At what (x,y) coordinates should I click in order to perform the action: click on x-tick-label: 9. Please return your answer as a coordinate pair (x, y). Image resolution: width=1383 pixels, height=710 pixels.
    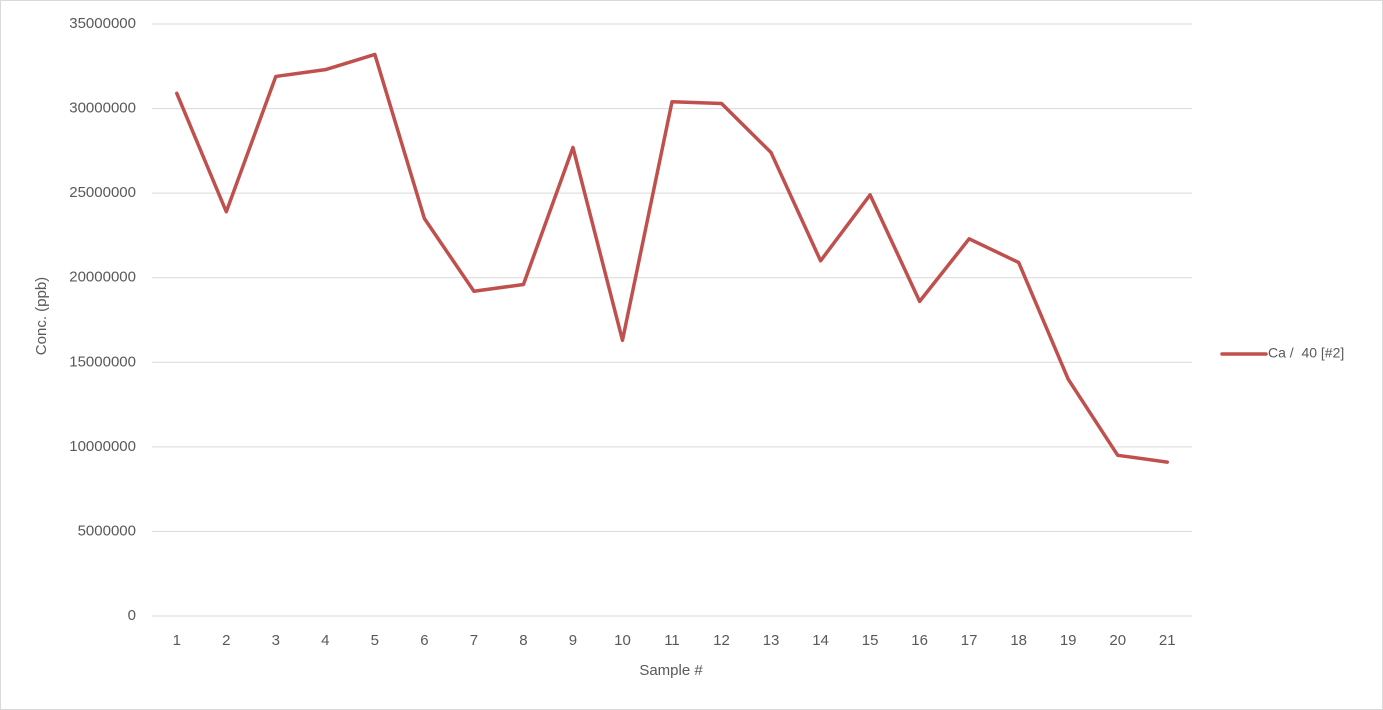
    Looking at the image, I should click on (573, 640).